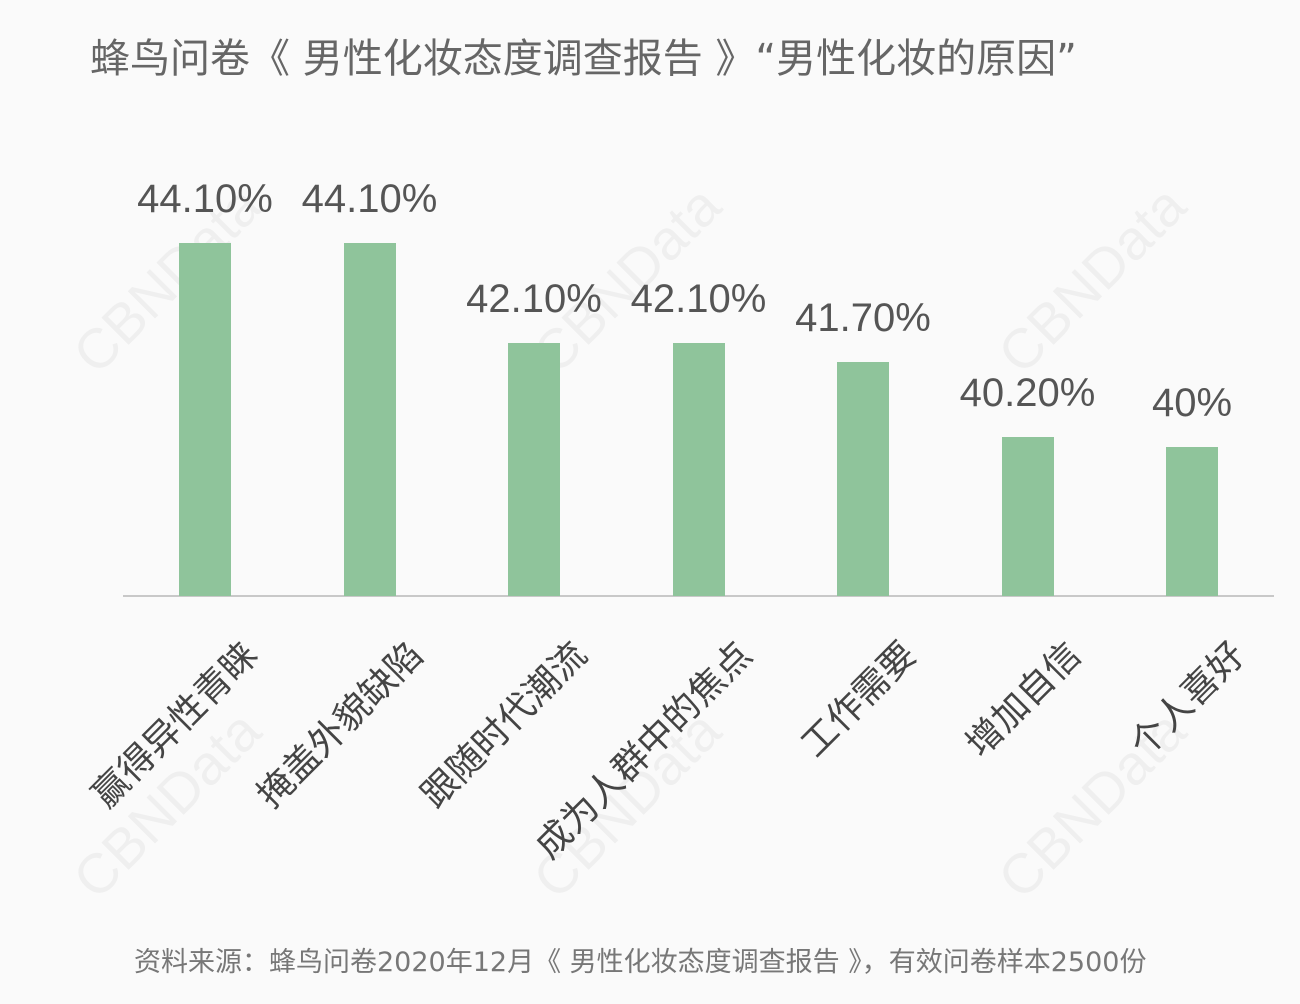  I want to click on x-axis-category-label: 工作需要, so click(859, 700).